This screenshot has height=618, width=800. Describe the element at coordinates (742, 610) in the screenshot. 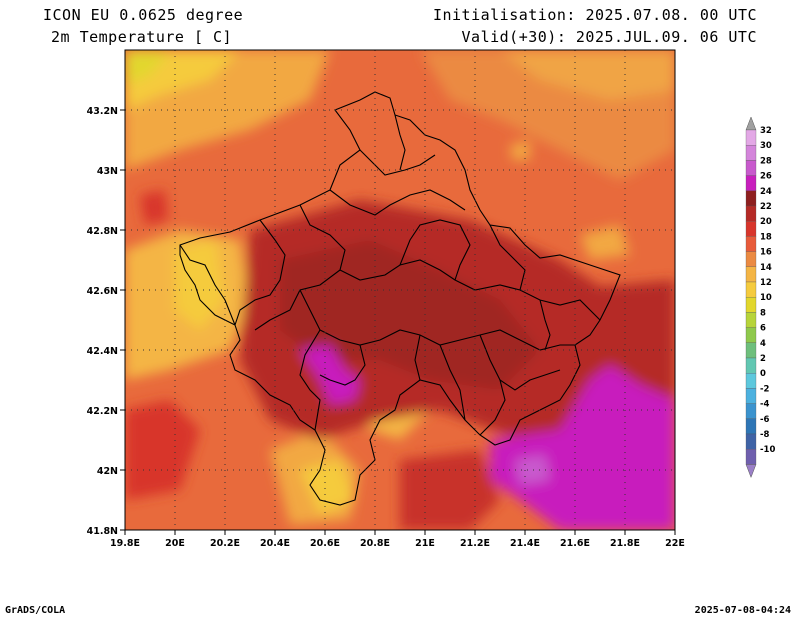

I see `render-timestamp: 2025-07-08-04:24` at that location.